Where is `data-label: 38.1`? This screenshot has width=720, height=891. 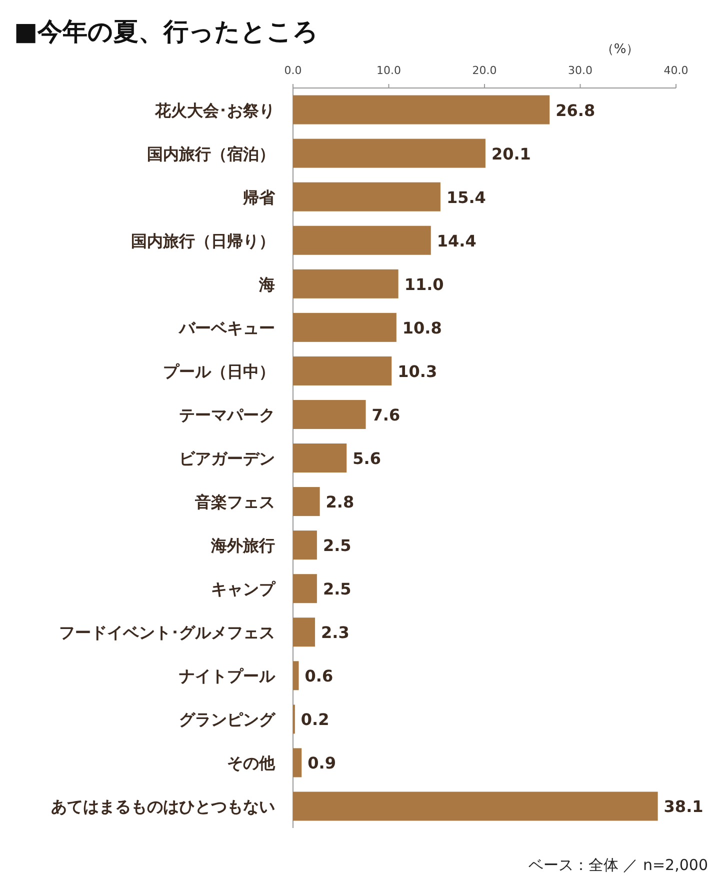 data-label: 38.1 is located at coordinates (684, 806).